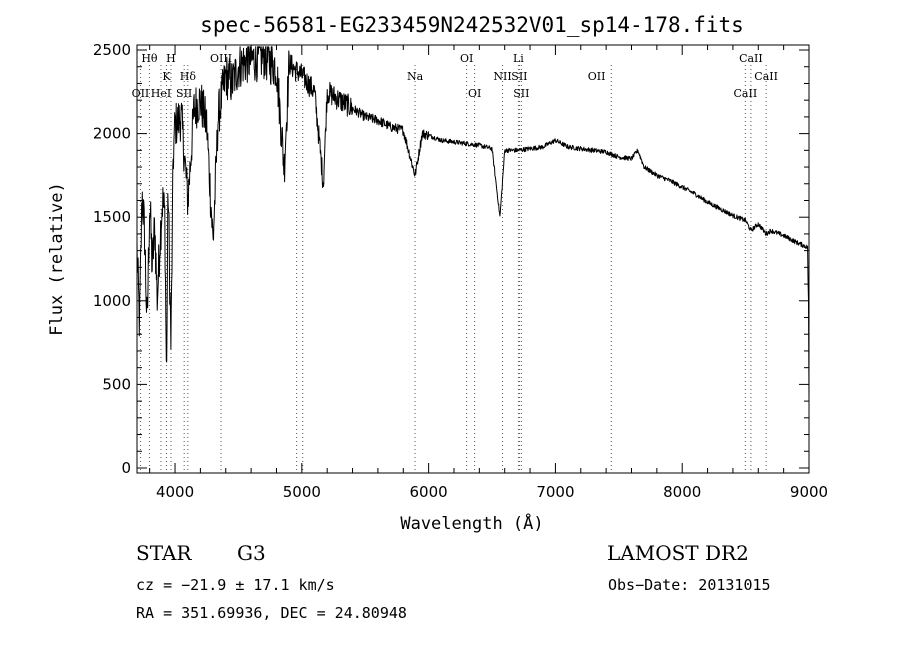 The height and width of the screenshot is (650, 900). What do you see at coordinates (689, 585) in the screenshot?
I see `obs-date: Obs−Date: 20131015` at bounding box center [689, 585].